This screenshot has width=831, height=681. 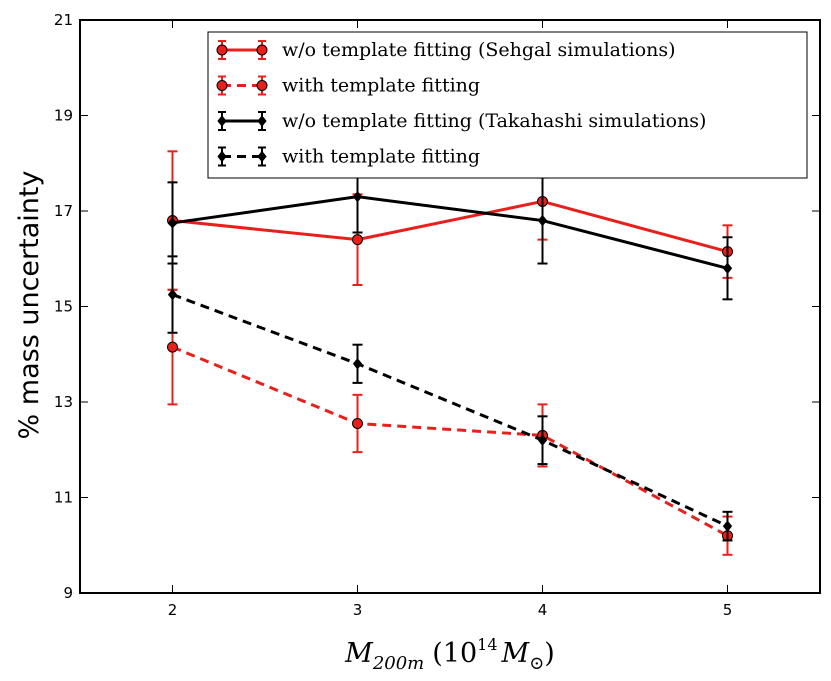 What do you see at coordinates (728, 610) in the screenshot?
I see `x-tick-label: 5` at bounding box center [728, 610].